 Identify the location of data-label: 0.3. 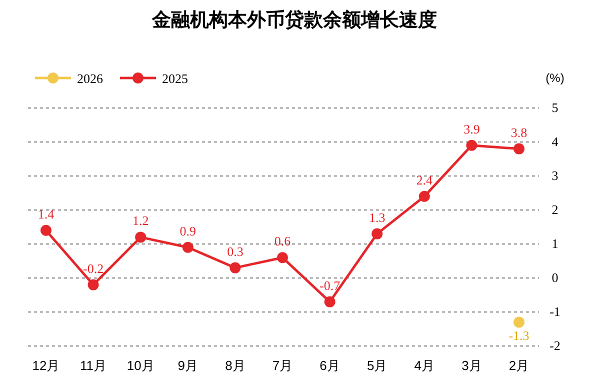
(235, 251).